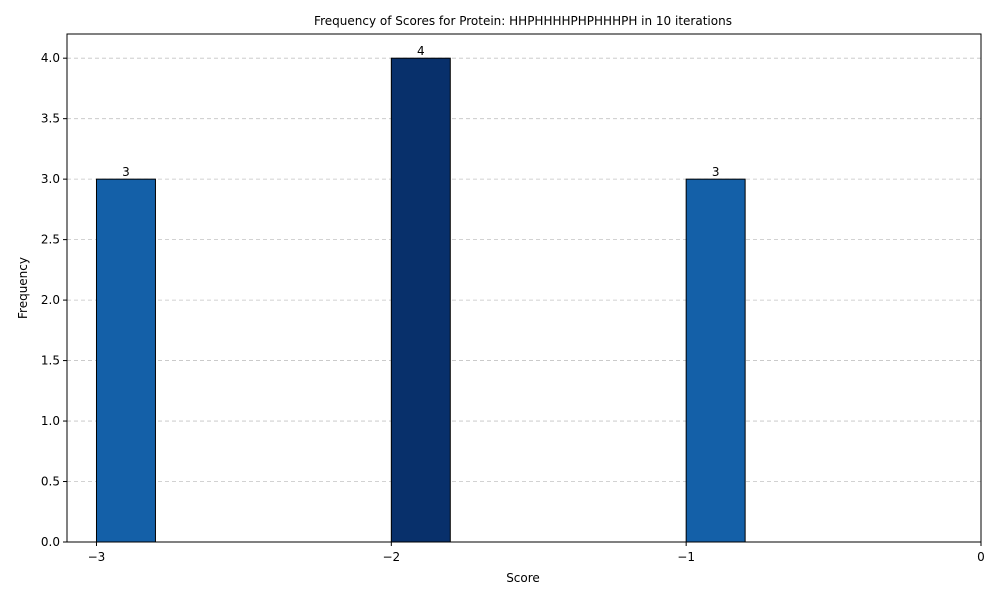  I want to click on y-tick-label: 1.0, so click(50, 421).